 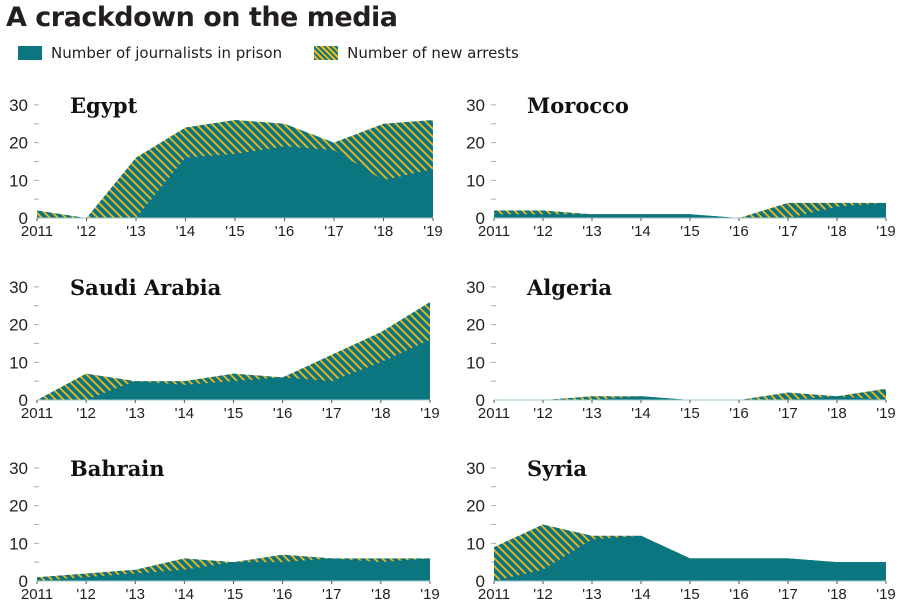 What do you see at coordinates (681, 529) in the screenshot?
I see `panel-syria: 0 10 20 30 2011 '12 '13 '14 '15 '16 '17 '18 '19 Syria` at bounding box center [681, 529].